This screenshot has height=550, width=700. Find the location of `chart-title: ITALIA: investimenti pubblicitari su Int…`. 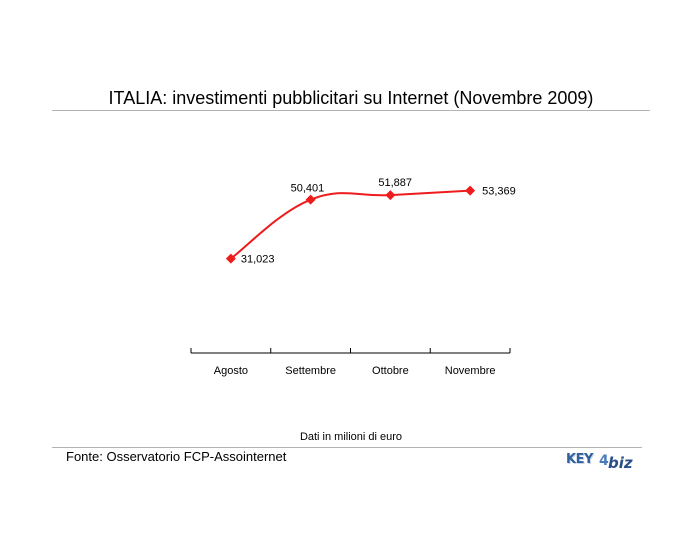

chart-title: ITALIA: investimenti pubblicitari su Int… is located at coordinates (351, 98).